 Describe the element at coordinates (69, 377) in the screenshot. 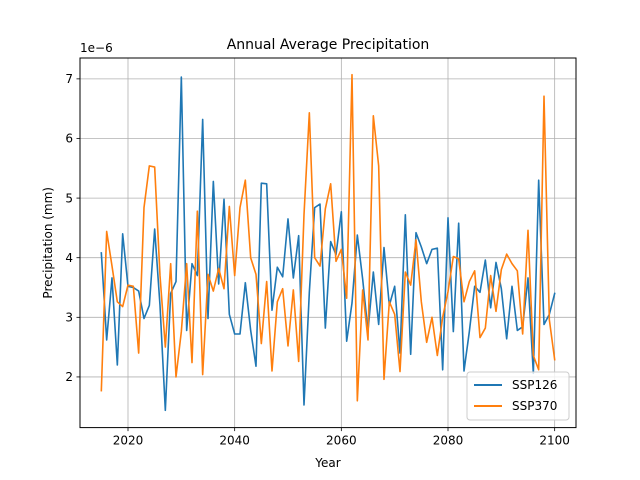

I see `y-tick-label: 2` at that location.